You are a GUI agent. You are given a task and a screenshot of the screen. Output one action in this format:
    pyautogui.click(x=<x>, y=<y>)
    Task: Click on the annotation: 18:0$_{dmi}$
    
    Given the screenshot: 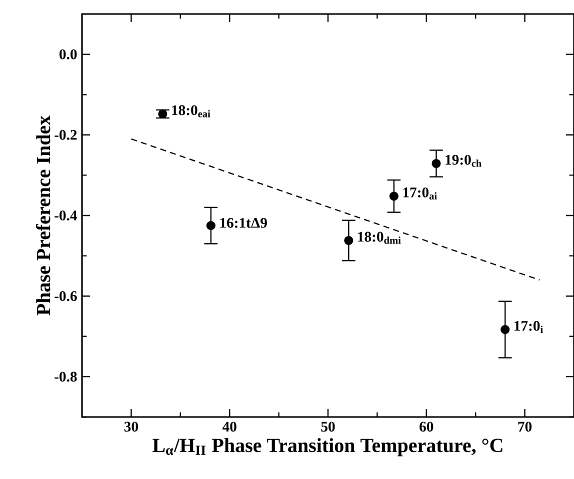 What is the action you would take?
    pyautogui.click(x=379, y=238)
    